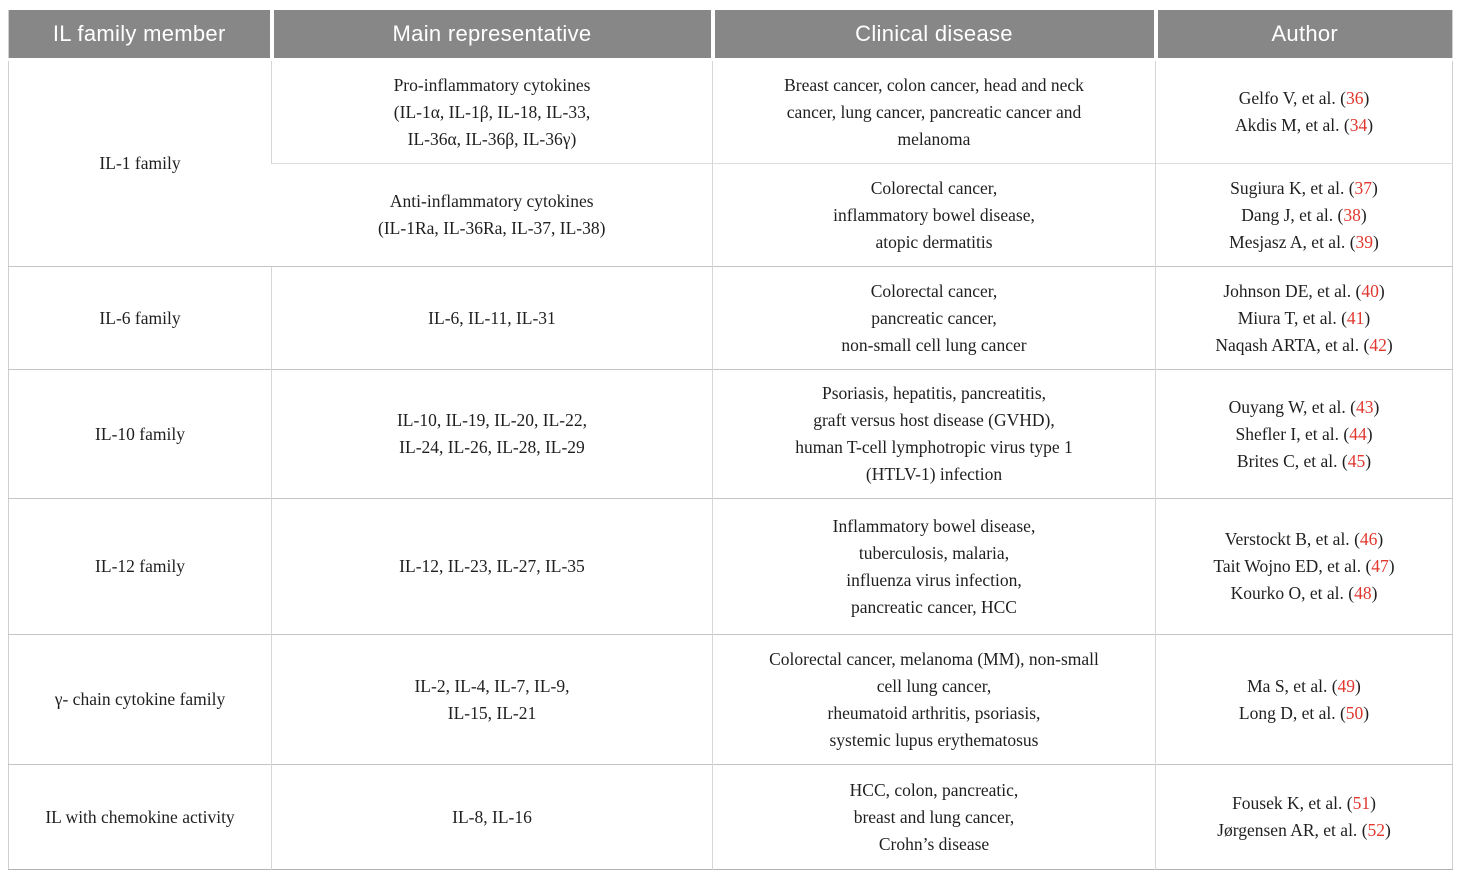 This screenshot has width=1460, height=876. Describe the element at coordinates (1376, 830) in the screenshot. I see `citation-ref-link: 52` at that location.